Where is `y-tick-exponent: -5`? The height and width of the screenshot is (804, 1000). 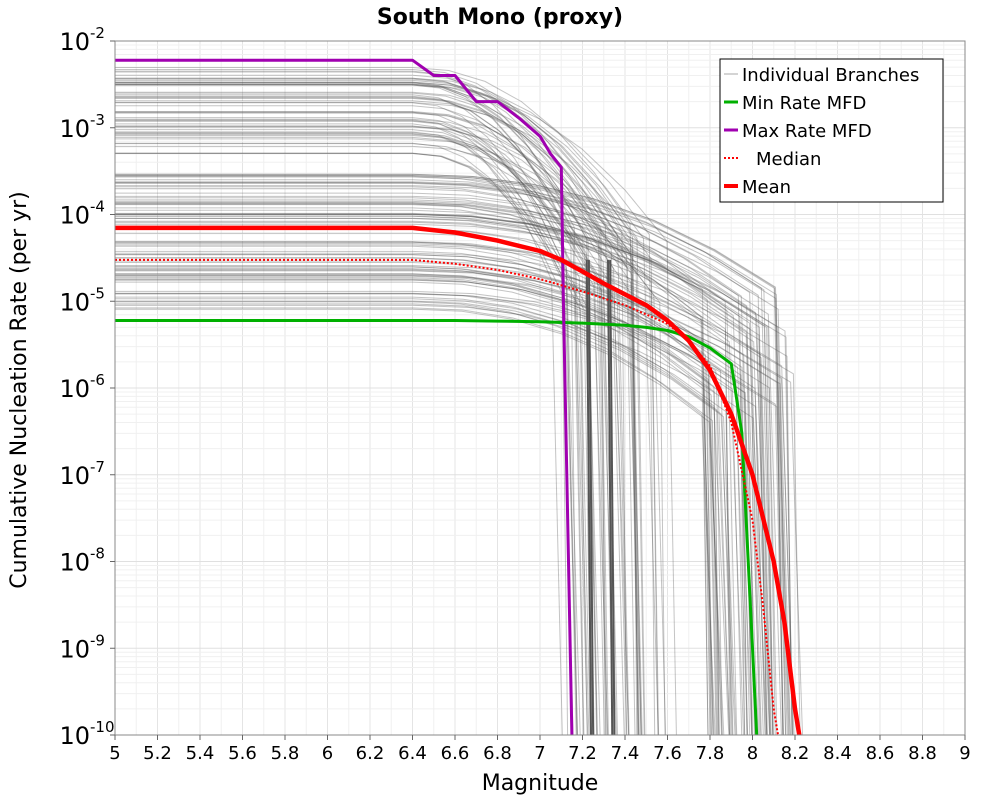 y-tick-exponent: -5 is located at coordinates (97, 293).